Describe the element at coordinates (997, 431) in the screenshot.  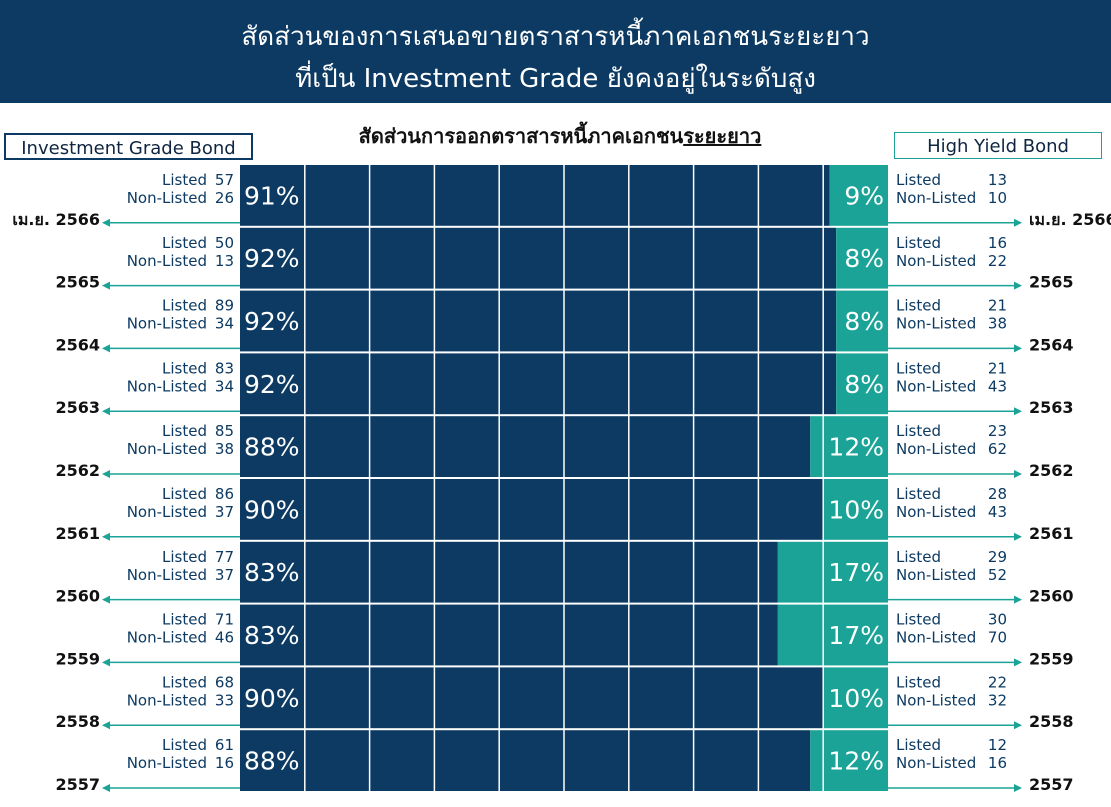
I see `hy-listed-value: 23` at that location.